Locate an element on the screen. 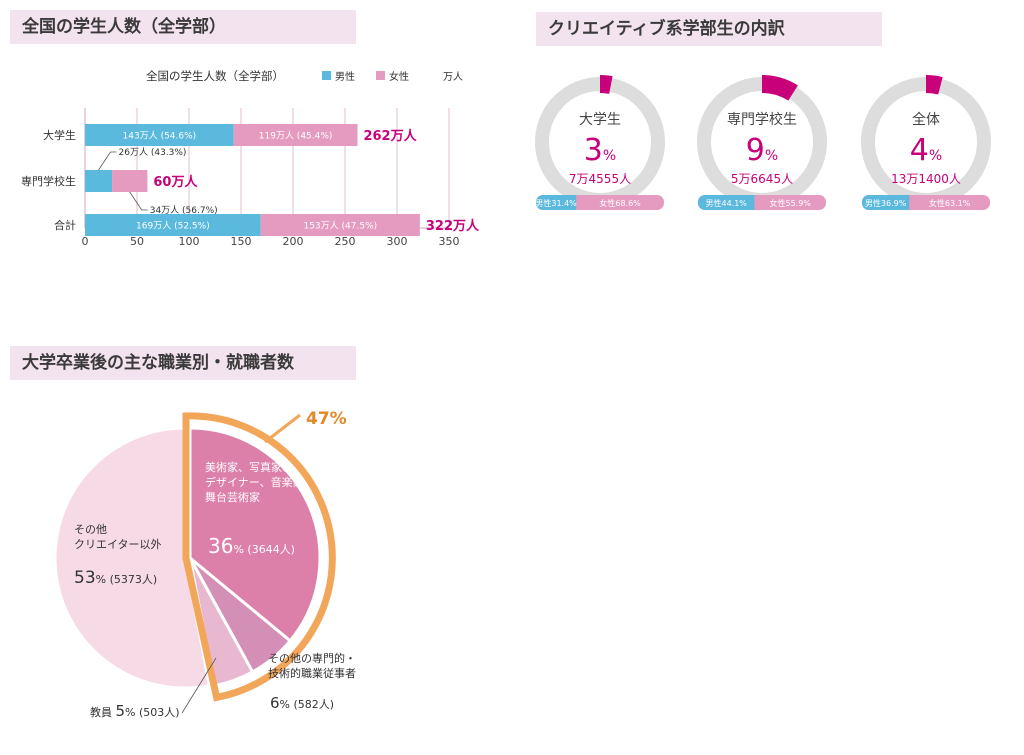 The height and width of the screenshot is (755, 1024). students-section-header: 全国の学生人数（全学部） is located at coordinates (183, 27).